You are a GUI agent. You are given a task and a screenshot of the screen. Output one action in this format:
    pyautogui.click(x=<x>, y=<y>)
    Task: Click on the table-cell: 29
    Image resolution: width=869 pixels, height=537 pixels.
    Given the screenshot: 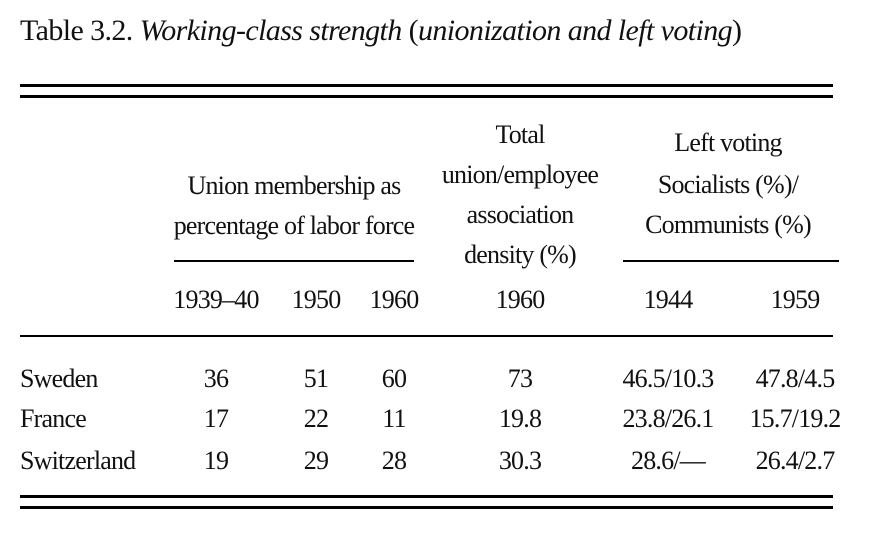 What is the action you would take?
    pyautogui.click(x=316, y=460)
    